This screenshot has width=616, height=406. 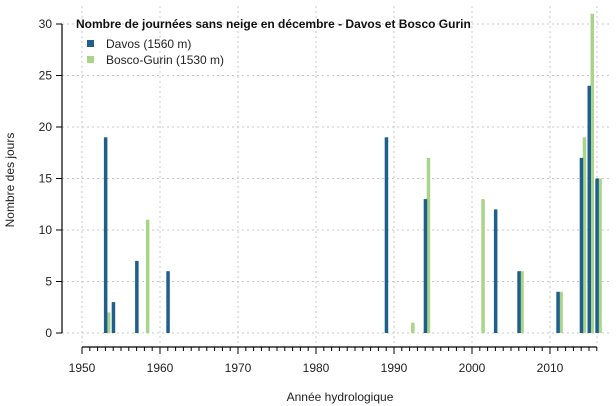 I want to click on legend-label: Bosco-Gurin (1530 m), so click(x=165, y=60).